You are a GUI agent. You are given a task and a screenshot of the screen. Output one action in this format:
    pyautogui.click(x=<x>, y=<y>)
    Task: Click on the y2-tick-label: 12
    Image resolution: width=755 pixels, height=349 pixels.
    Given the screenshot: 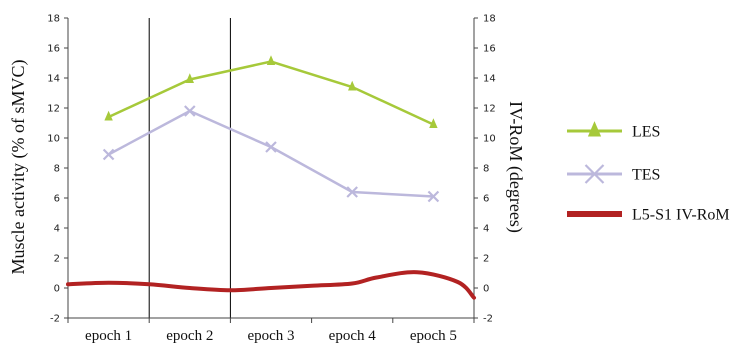 What is the action you would take?
    pyautogui.click(x=489, y=109)
    